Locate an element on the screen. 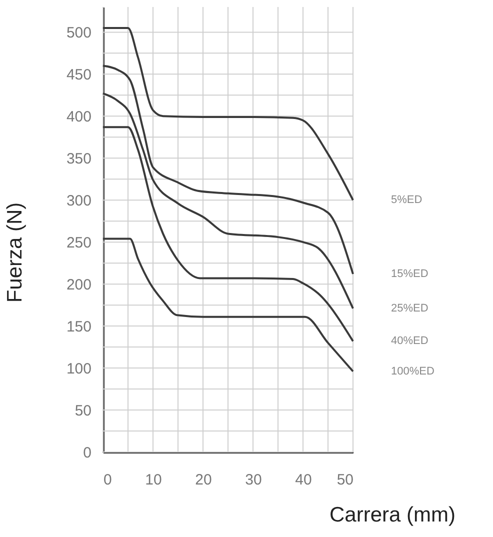  y-tick-label: 0 is located at coordinates (87, 453).